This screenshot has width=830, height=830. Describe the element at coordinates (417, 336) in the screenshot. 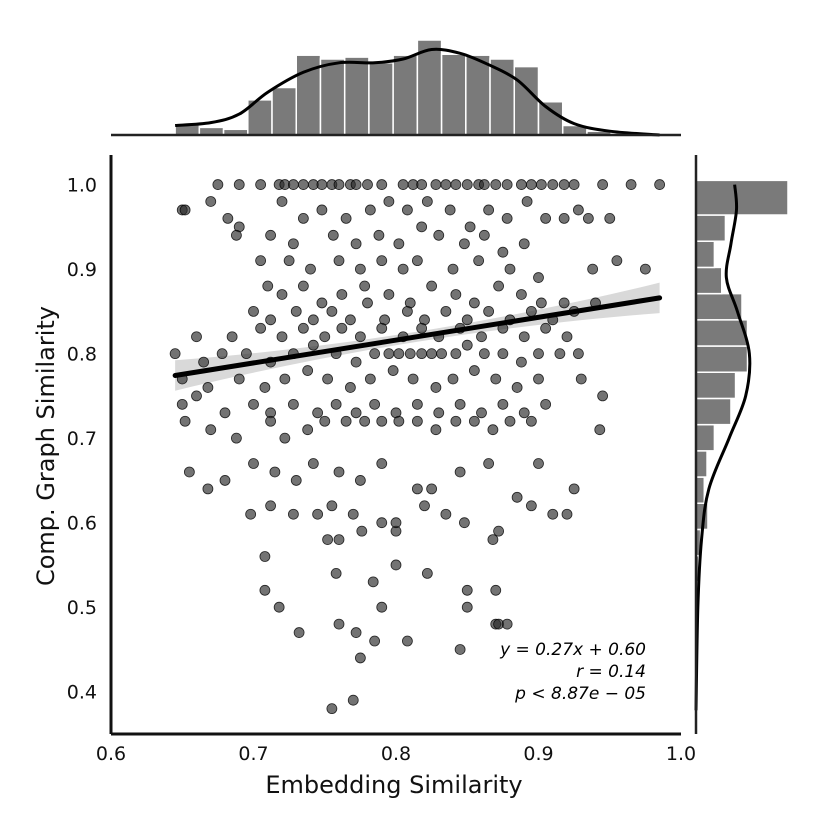

I see `regression-line` at that location.